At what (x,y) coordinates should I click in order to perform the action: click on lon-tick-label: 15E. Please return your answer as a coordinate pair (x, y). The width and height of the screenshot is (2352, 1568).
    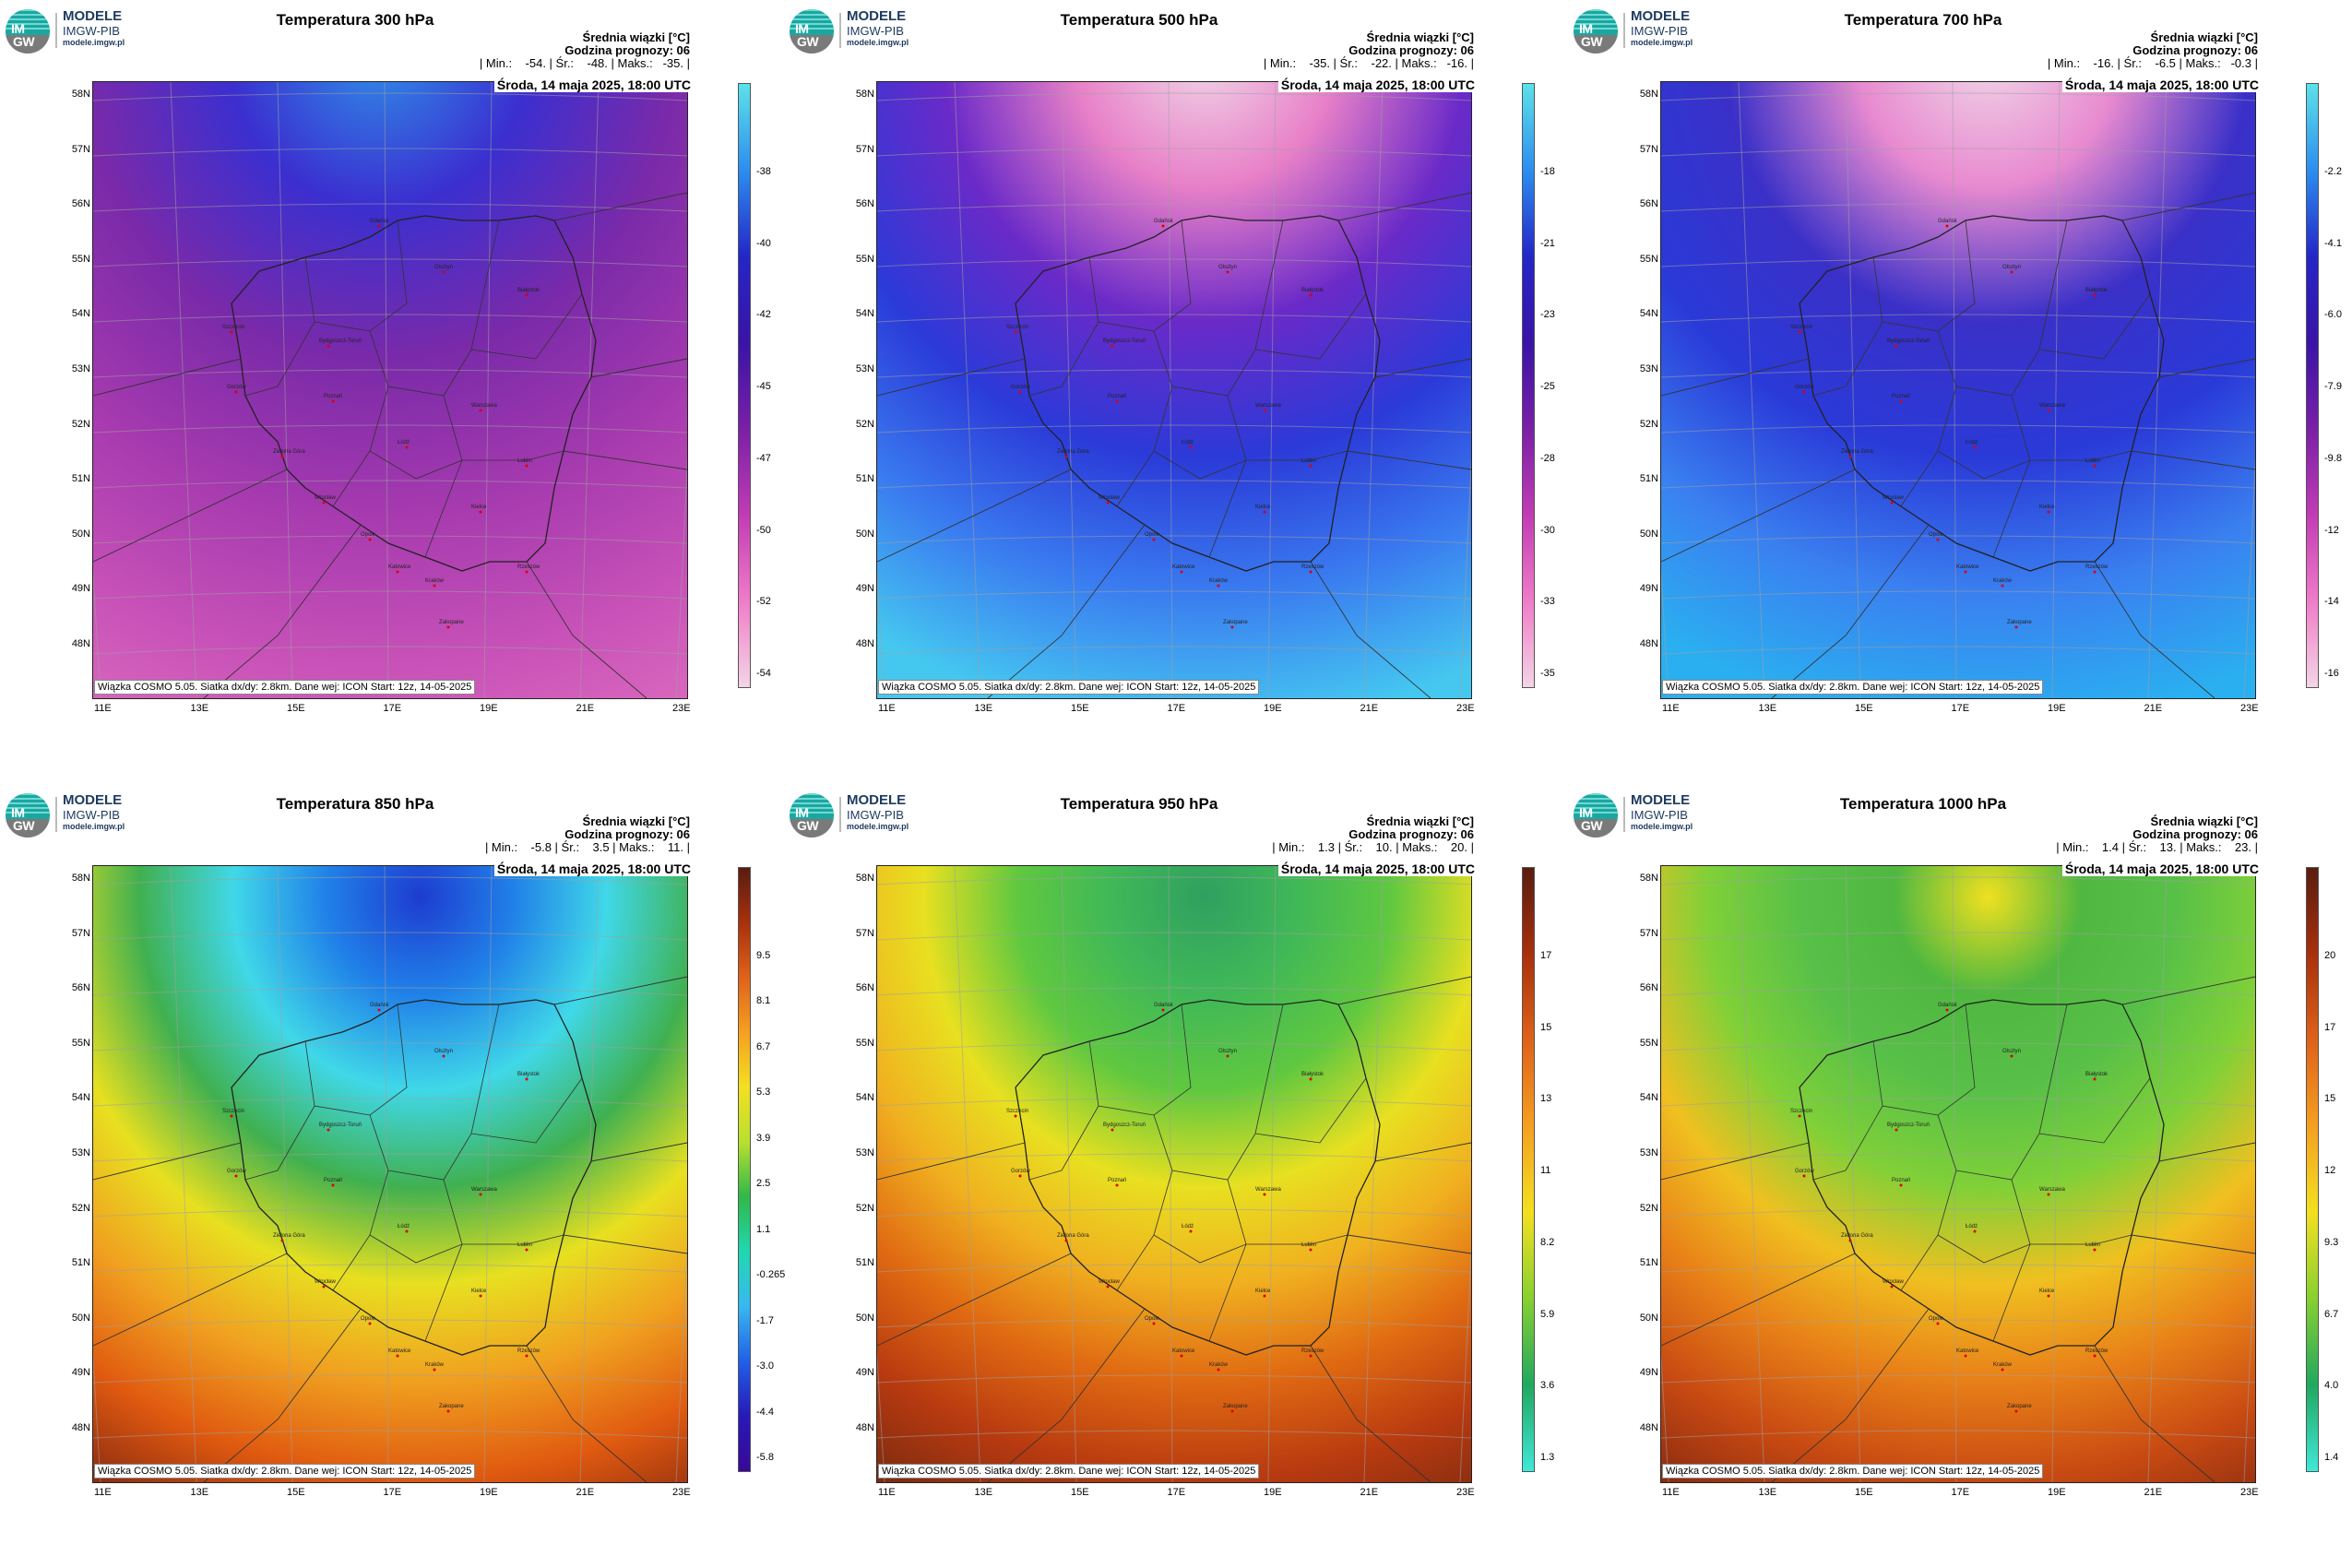
    Looking at the image, I should click on (1864, 708).